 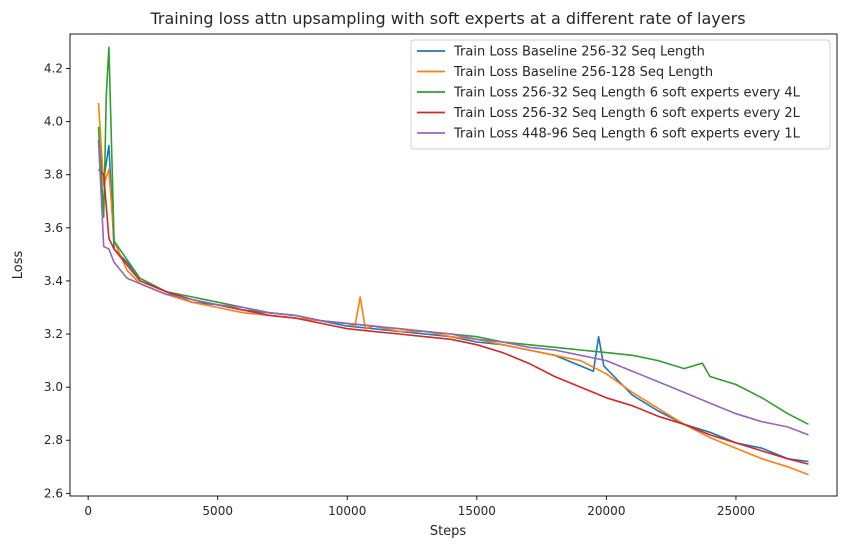 I want to click on y-tick-label: 3.4, so click(x=53, y=281).